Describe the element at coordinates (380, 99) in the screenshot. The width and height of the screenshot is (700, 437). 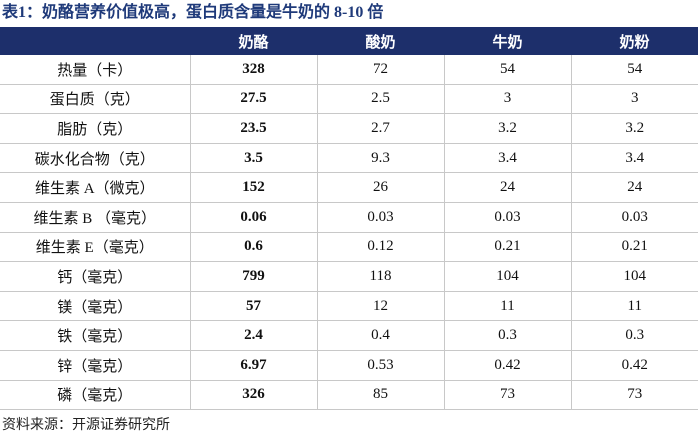
I see `cell-value: 2.5` at that location.